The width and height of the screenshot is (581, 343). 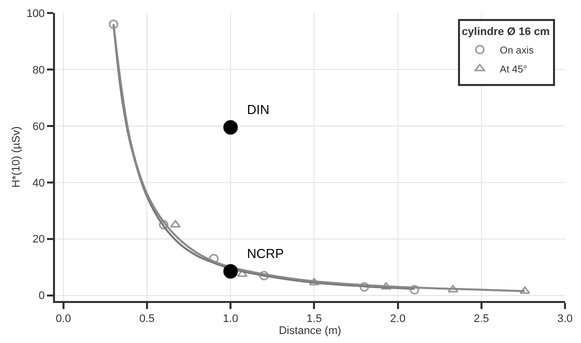 I want to click on annotation: NCRP, so click(x=265, y=253).